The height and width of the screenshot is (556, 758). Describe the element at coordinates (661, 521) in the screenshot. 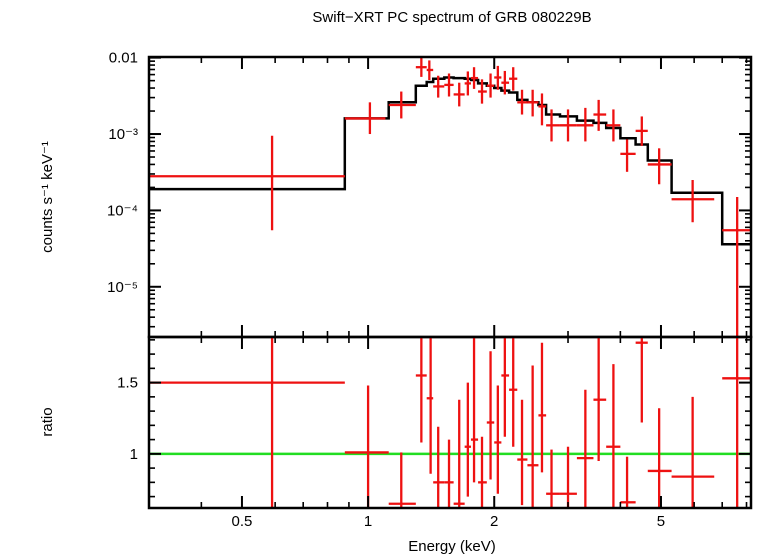

I see `x-tick-label: 5` at that location.